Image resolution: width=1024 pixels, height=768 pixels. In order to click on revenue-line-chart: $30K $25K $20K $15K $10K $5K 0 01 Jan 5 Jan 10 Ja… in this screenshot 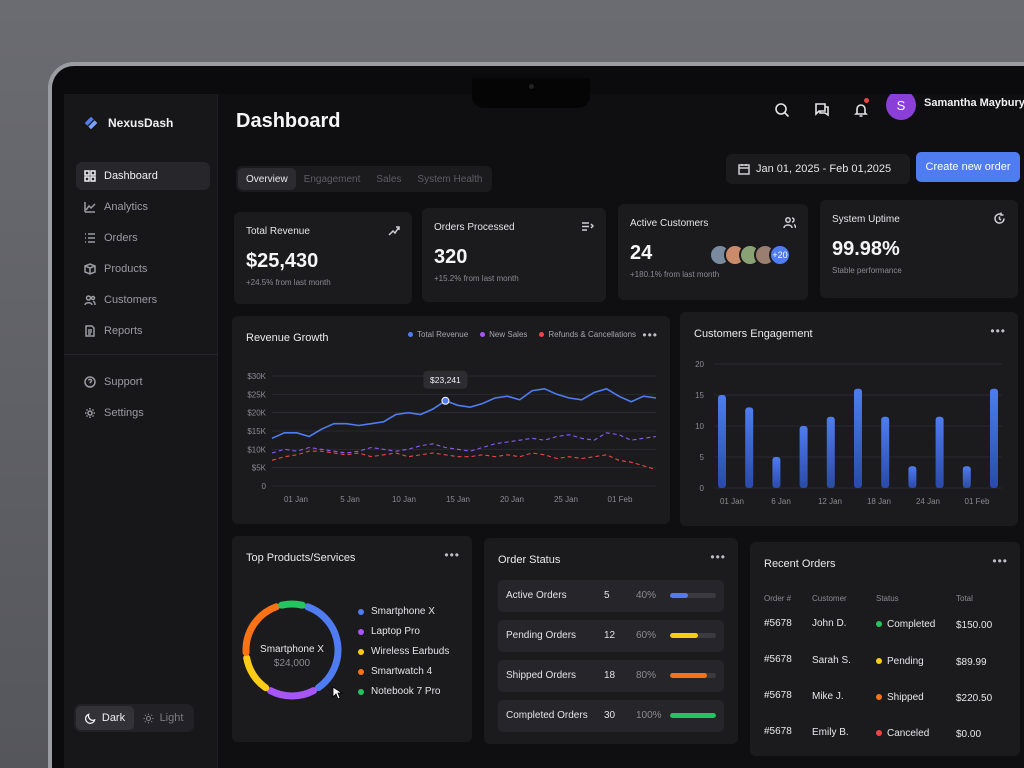, I will do `click(452, 437)`.